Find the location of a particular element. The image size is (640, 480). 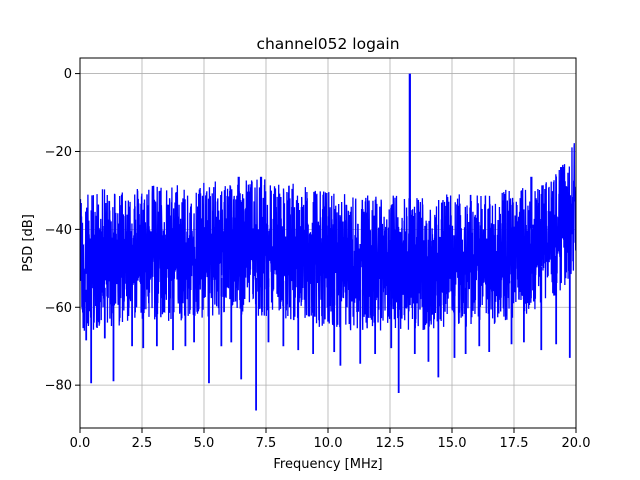

y-axis: 0 −20 −40 −60 −80 is located at coordinates (62, 230).